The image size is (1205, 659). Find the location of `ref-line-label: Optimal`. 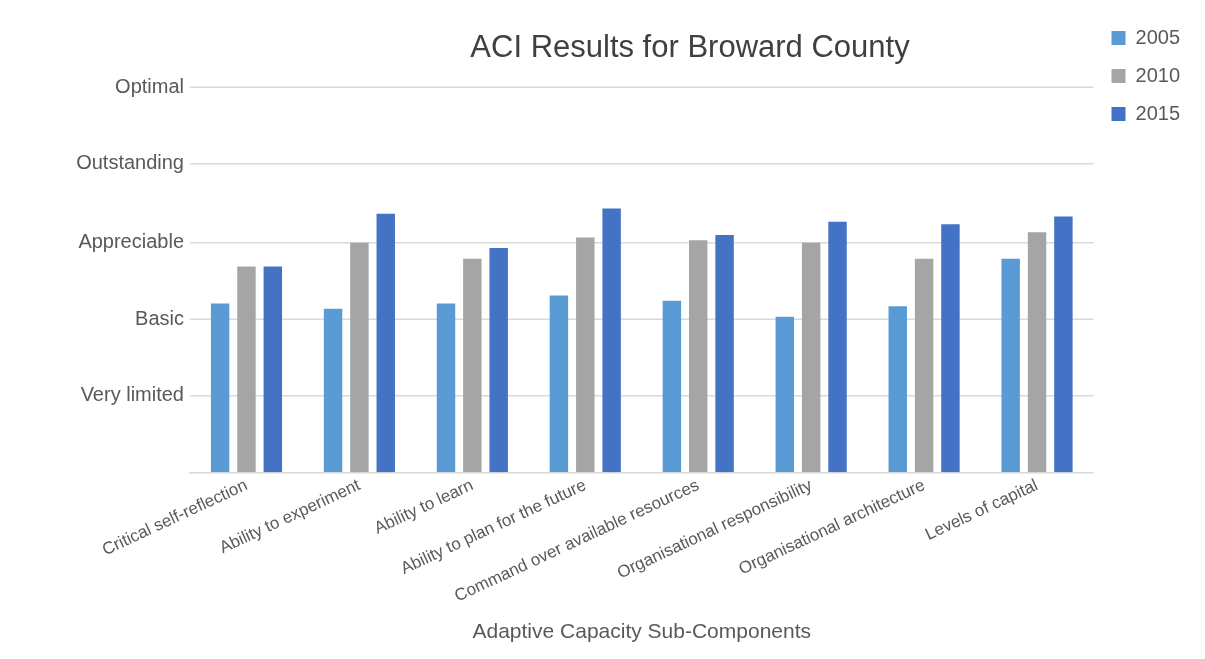

ref-line-label: Optimal is located at coordinates (149, 85).